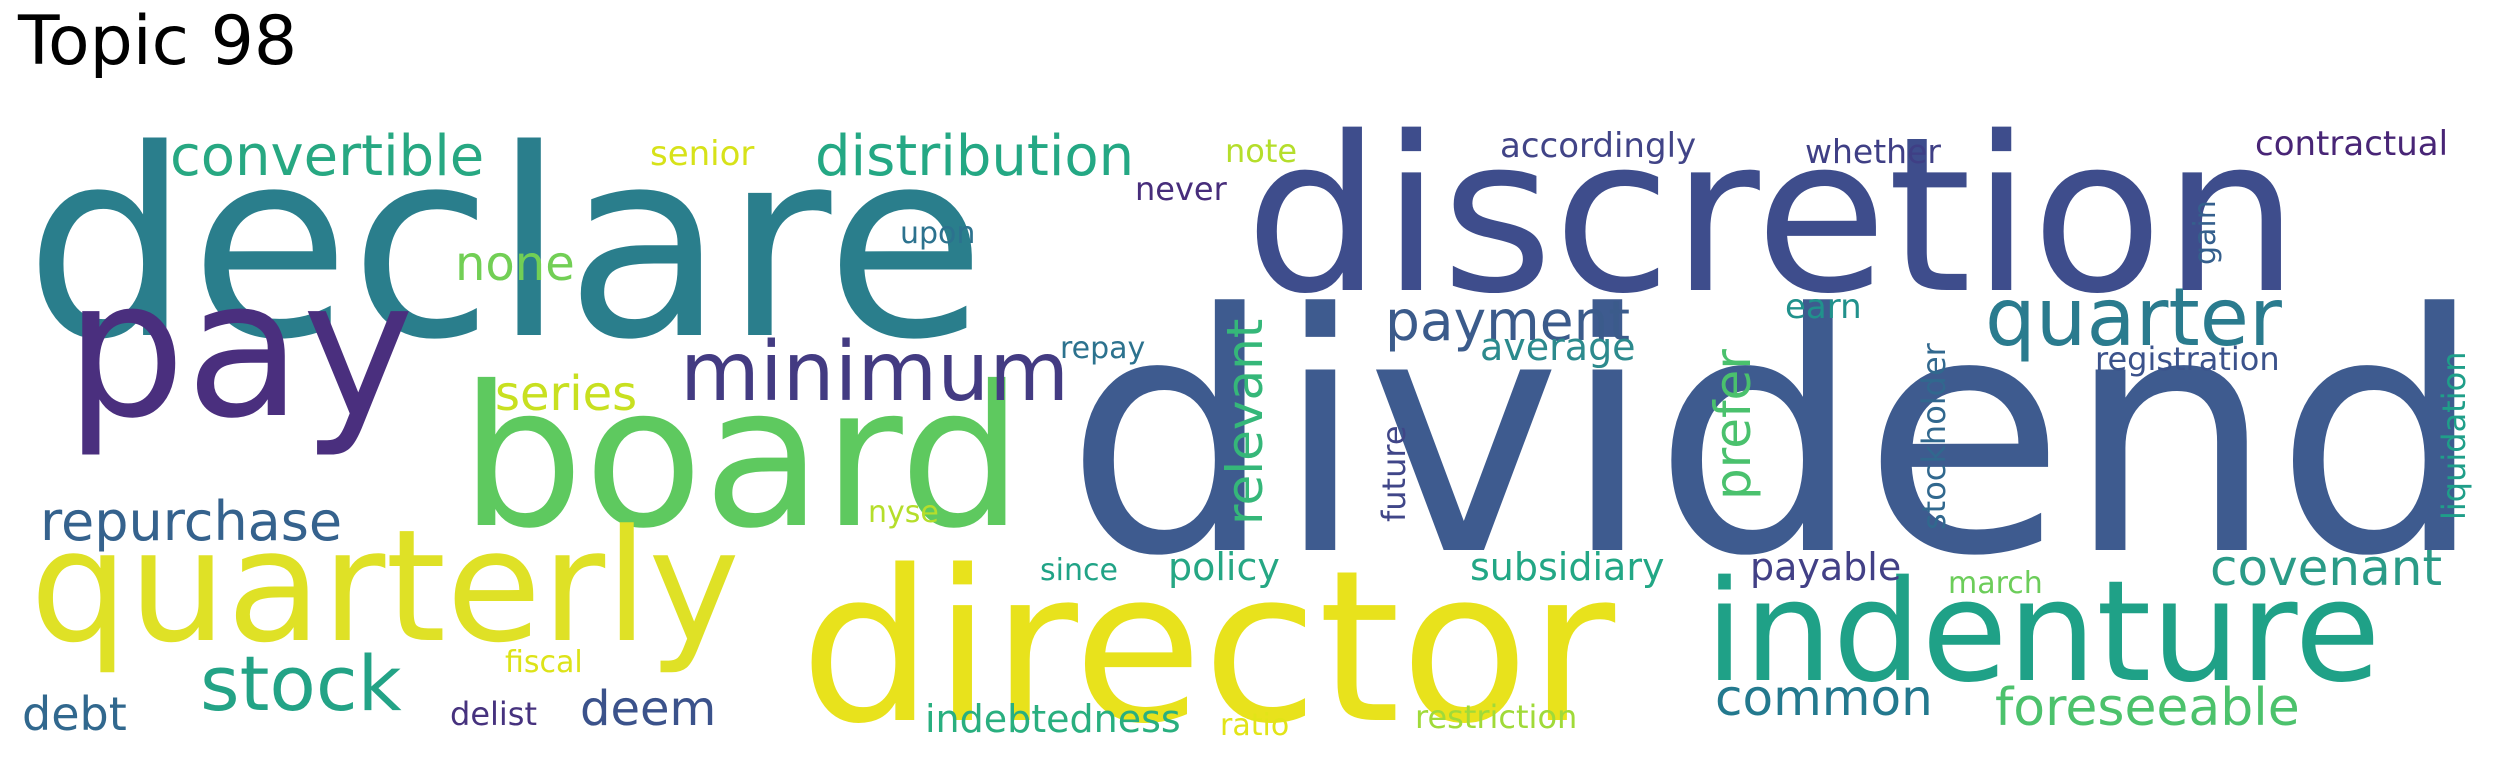  I want to click on word-relevant: relevant, so click(1245, 422).